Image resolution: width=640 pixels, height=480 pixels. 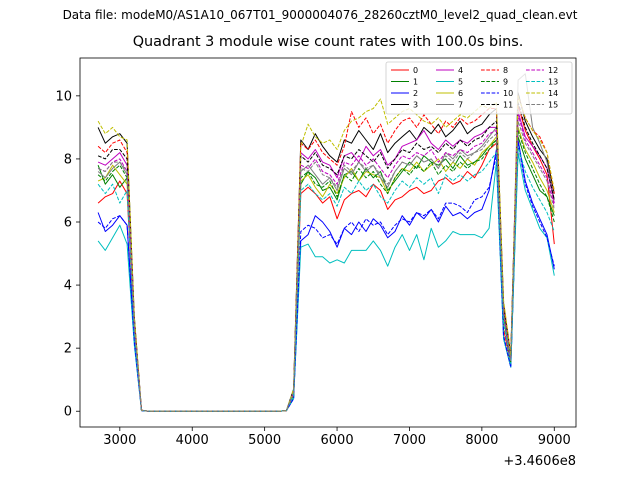 I want to click on legend-label-15: 15, so click(x=553, y=105).